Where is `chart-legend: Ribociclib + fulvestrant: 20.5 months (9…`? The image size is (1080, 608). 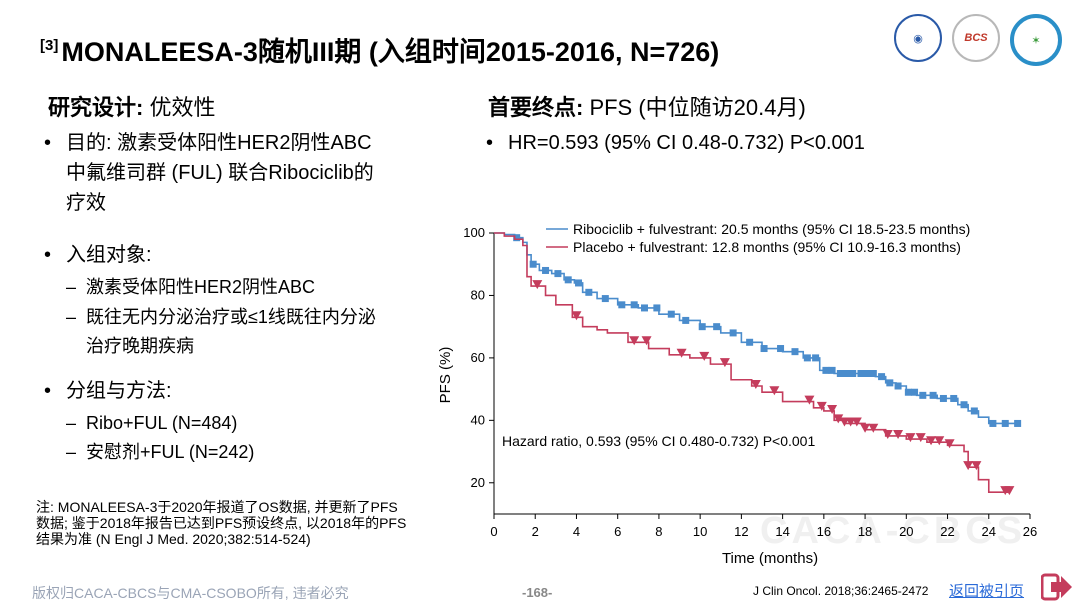
chart-legend: Ribociclib + fulvestrant: 20.5 months (9… is located at coordinates (758, 238).